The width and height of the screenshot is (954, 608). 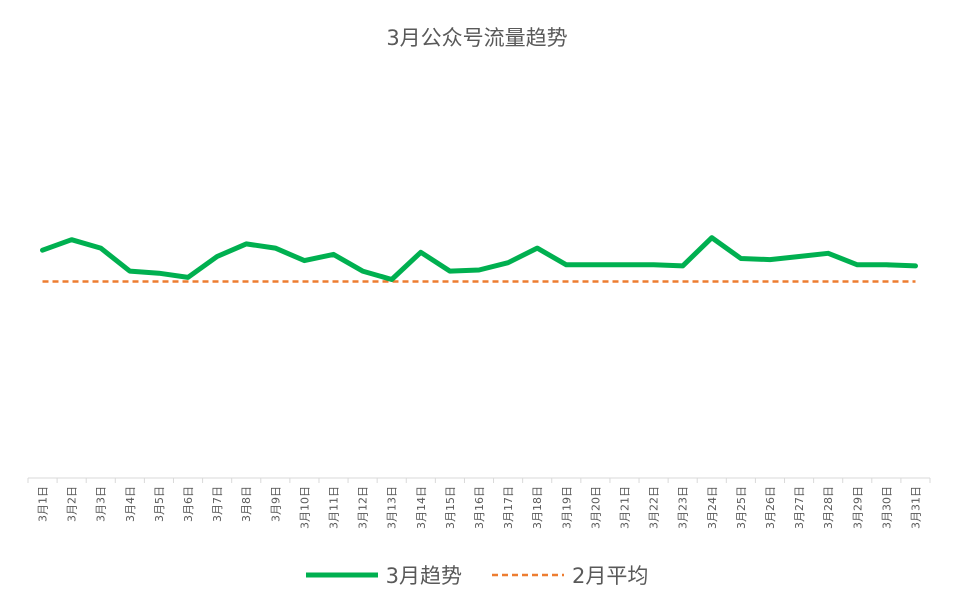 What do you see at coordinates (886, 507) in the screenshot?
I see `x-tick-label: 3月30日` at bounding box center [886, 507].